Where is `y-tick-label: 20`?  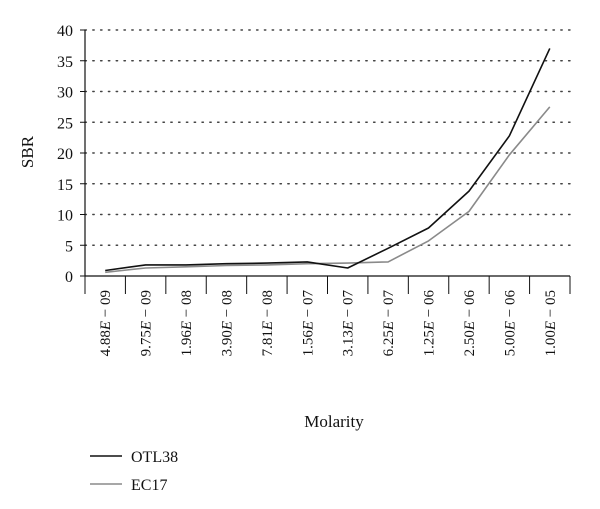
y-tick-label: 20 is located at coordinates (65, 154).